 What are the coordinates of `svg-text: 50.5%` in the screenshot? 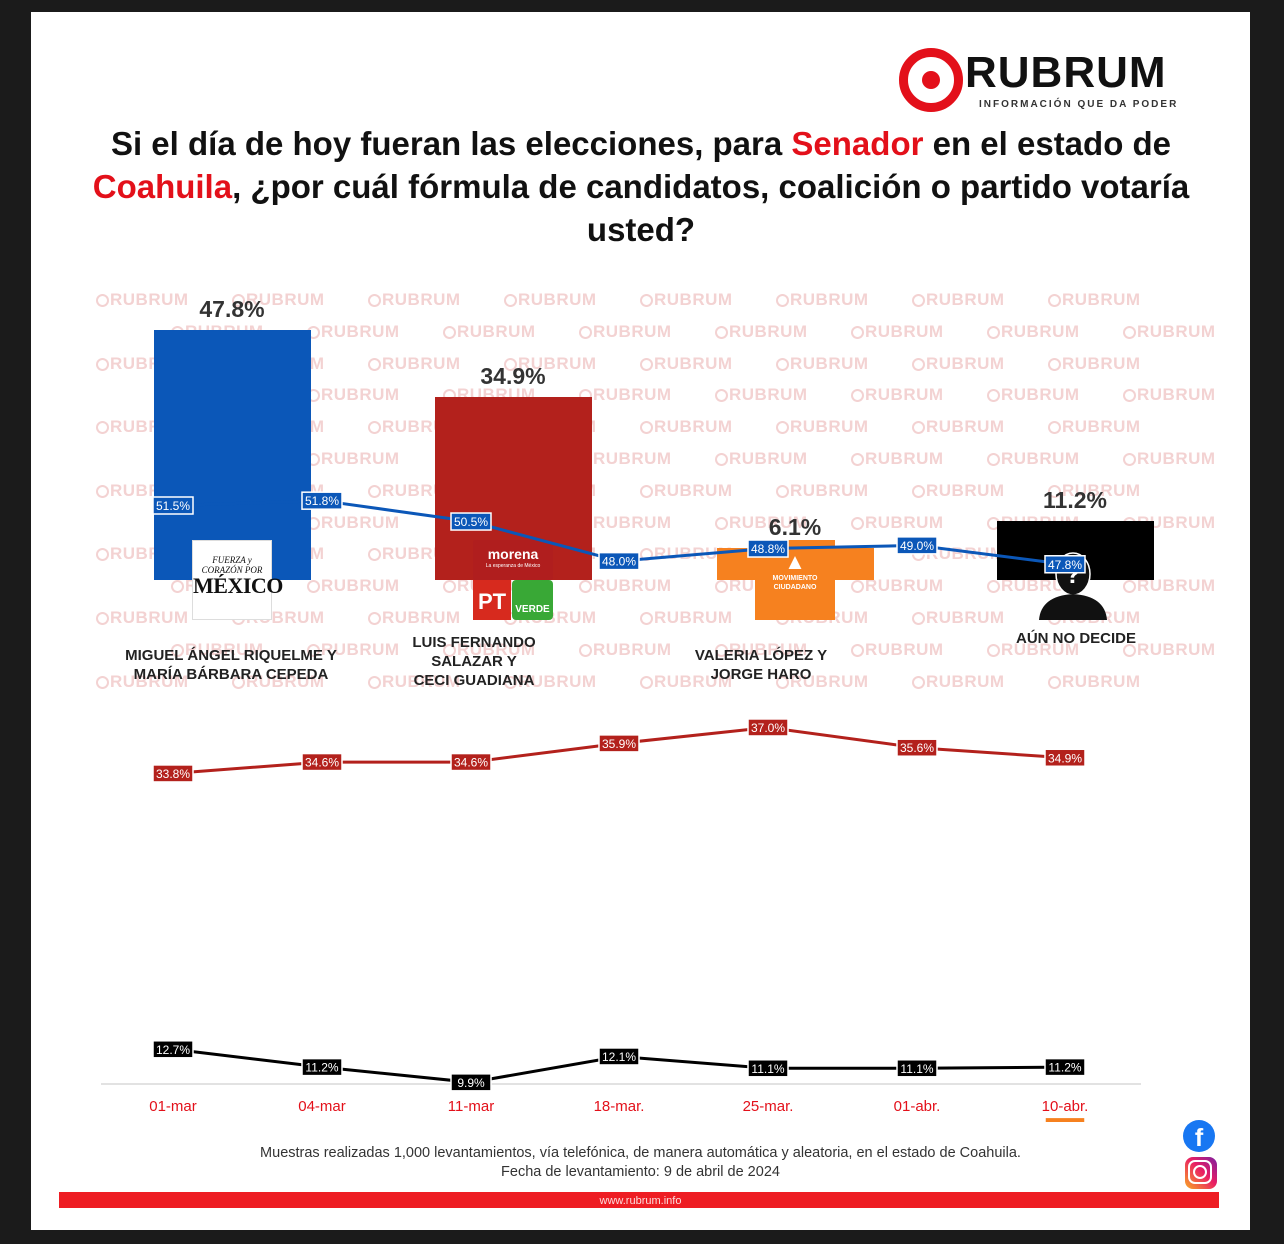 It's located at (471, 522).